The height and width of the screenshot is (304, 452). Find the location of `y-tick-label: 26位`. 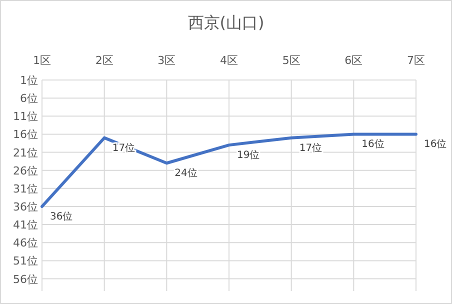

y-tick-label: 26位 is located at coordinates (25, 171).